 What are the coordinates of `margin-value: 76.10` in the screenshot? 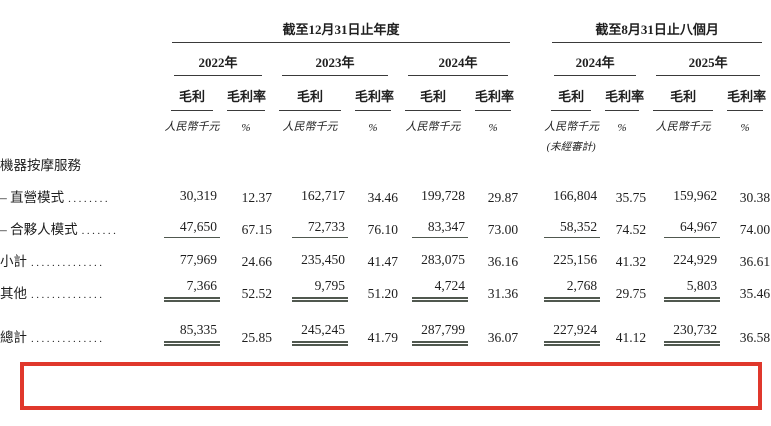 It's located at (382, 229).